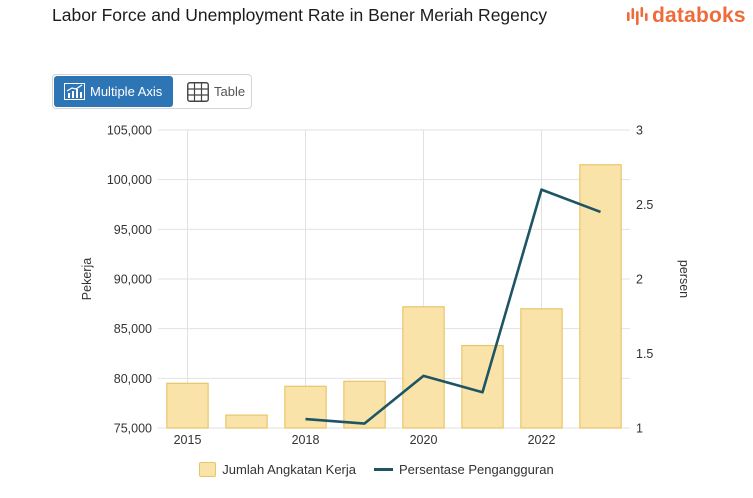  I want to click on legend-item-bar: Jumlah Angkatan Kerja, so click(277, 469).